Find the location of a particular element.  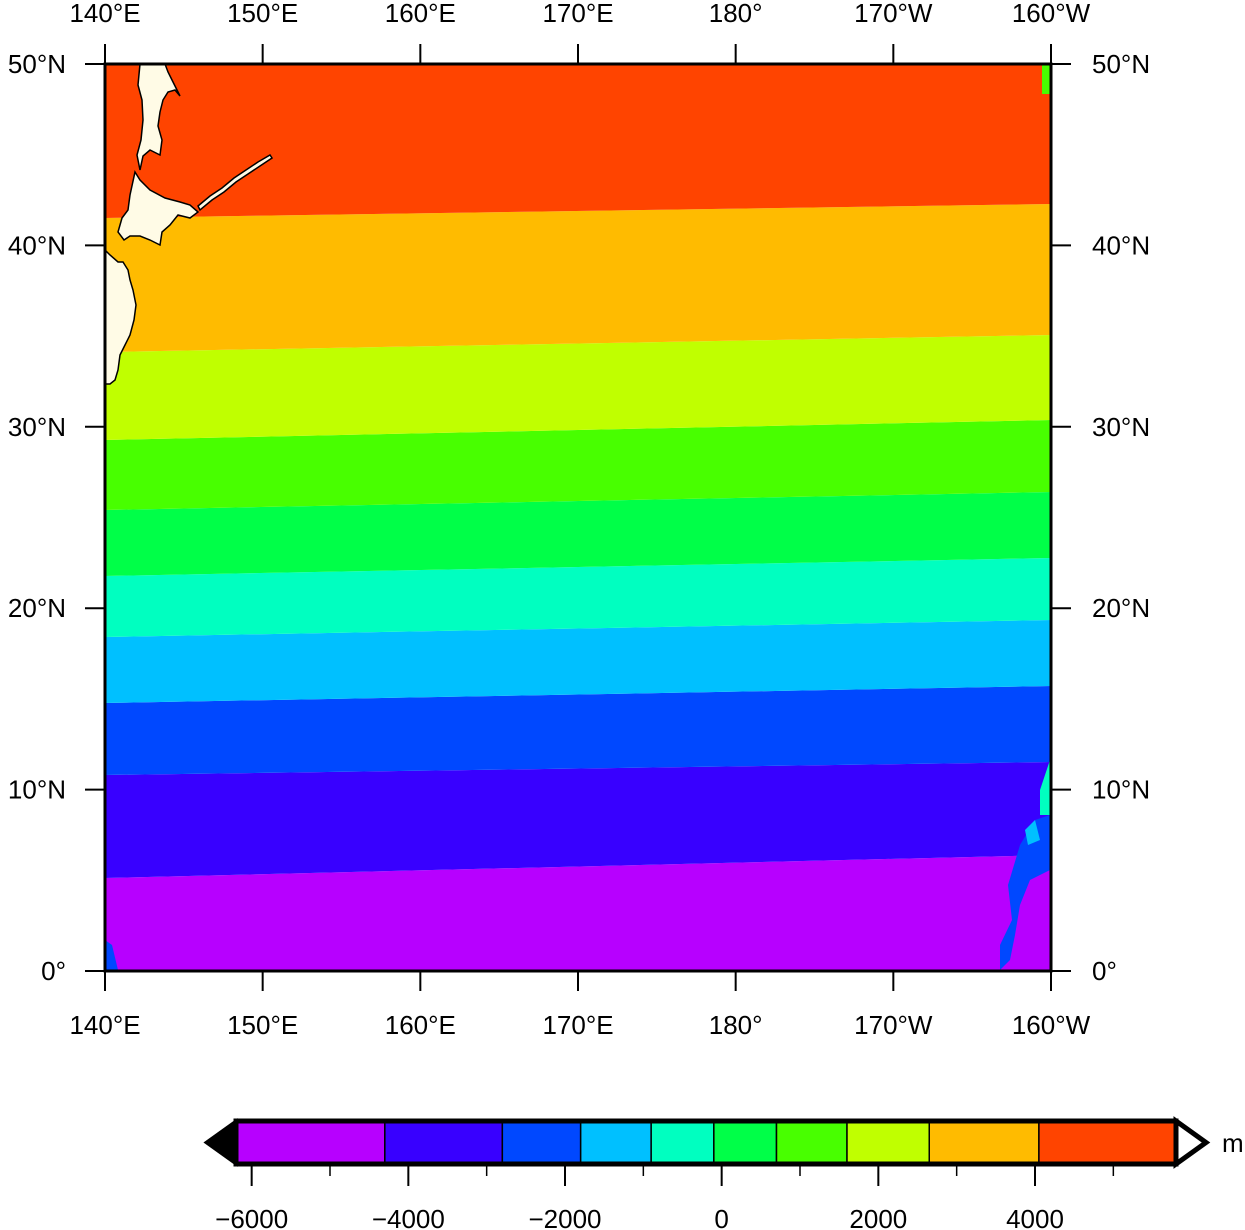

east-edge-ridge is located at coordinates (1025, 892).